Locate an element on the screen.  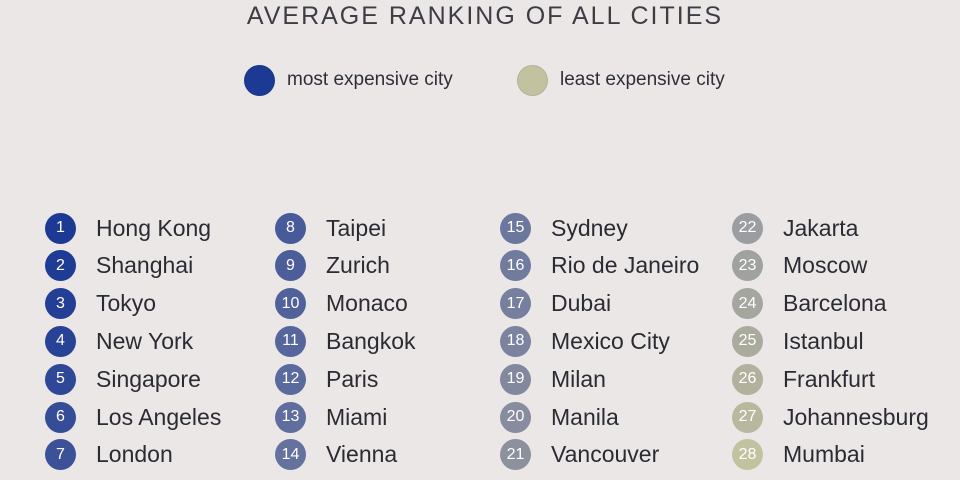
rank-item: 8 Taipei is located at coordinates (330, 228).